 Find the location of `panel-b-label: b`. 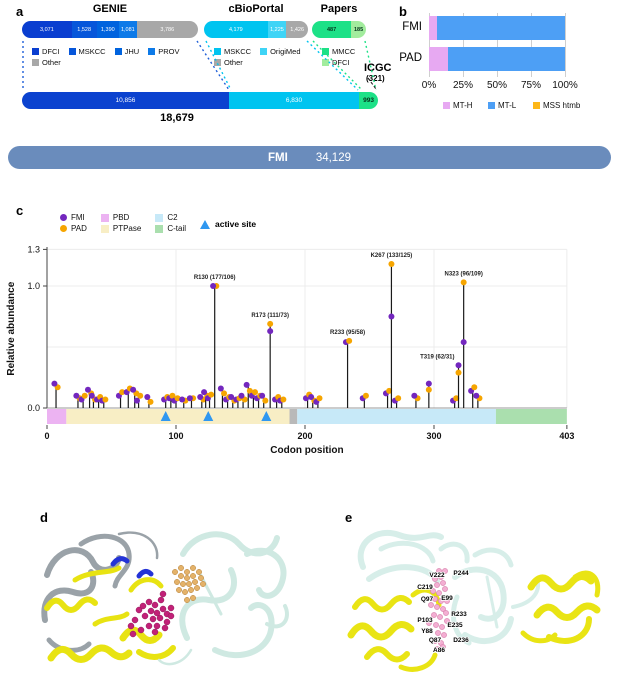

panel-b-label: b is located at coordinates (403, 11).